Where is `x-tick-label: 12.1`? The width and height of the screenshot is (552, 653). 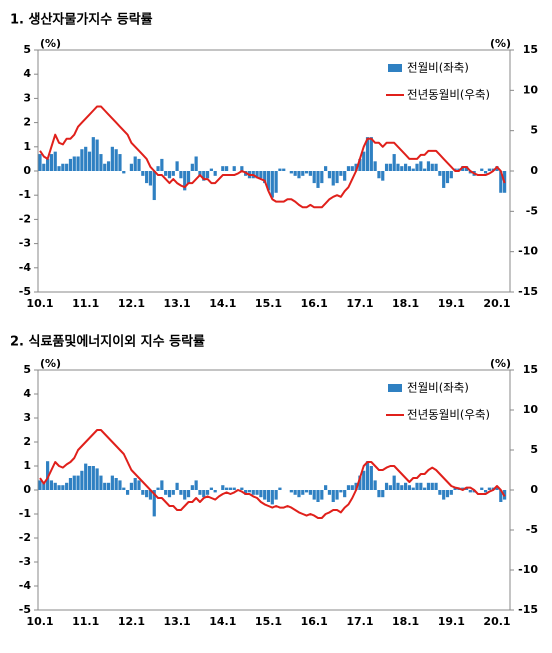
x-tick-label: 12.1 is located at coordinates (131, 621).